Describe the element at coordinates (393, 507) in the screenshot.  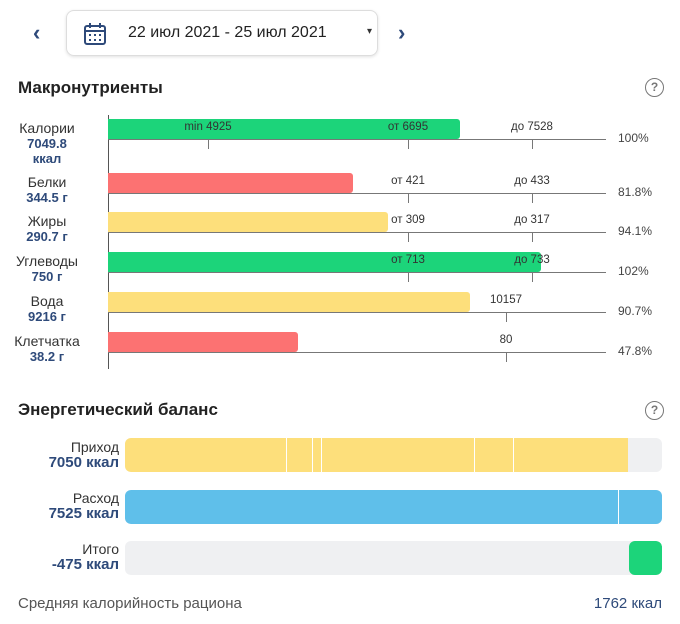
I see `expense-bar` at that location.